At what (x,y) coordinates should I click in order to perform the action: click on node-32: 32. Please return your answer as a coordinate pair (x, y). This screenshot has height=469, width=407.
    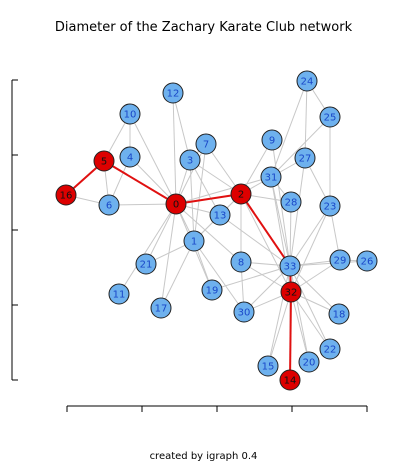
    Looking at the image, I should click on (291, 292).